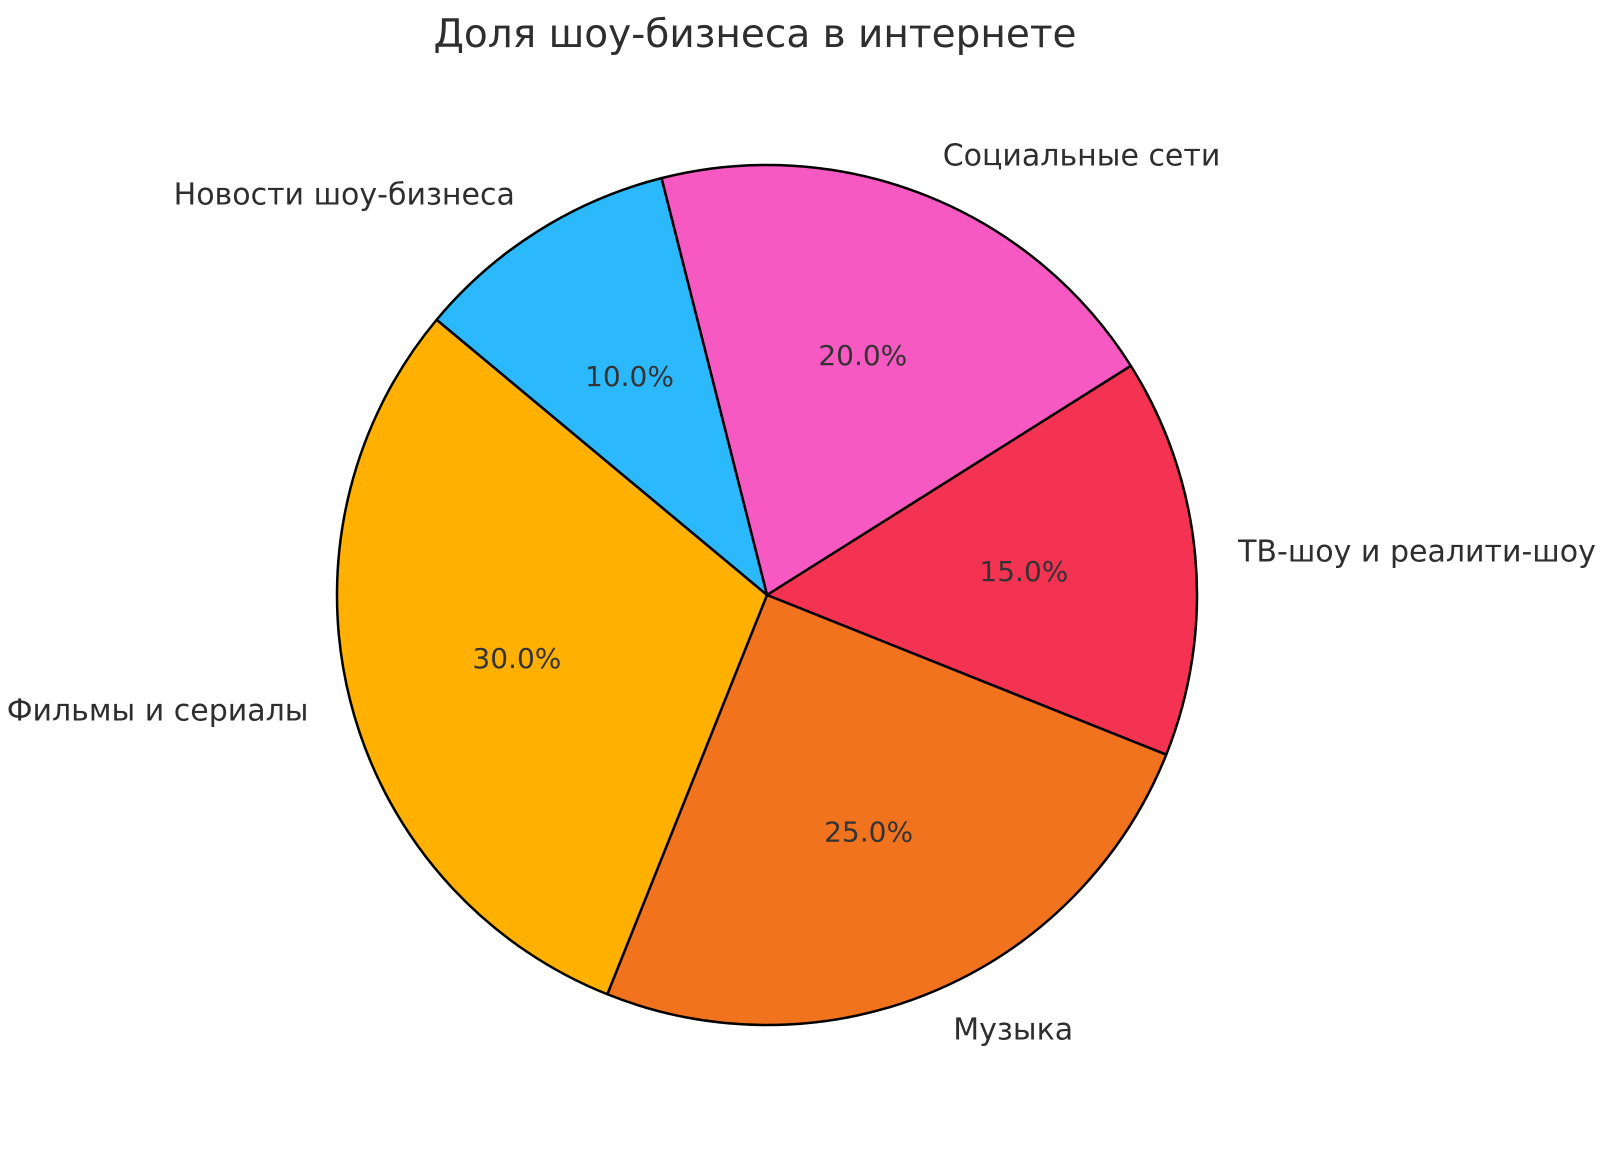 The width and height of the screenshot is (1600, 1151). Describe the element at coordinates (516, 658) in the screenshot. I see `percent-label-3: 30.0%` at that location.